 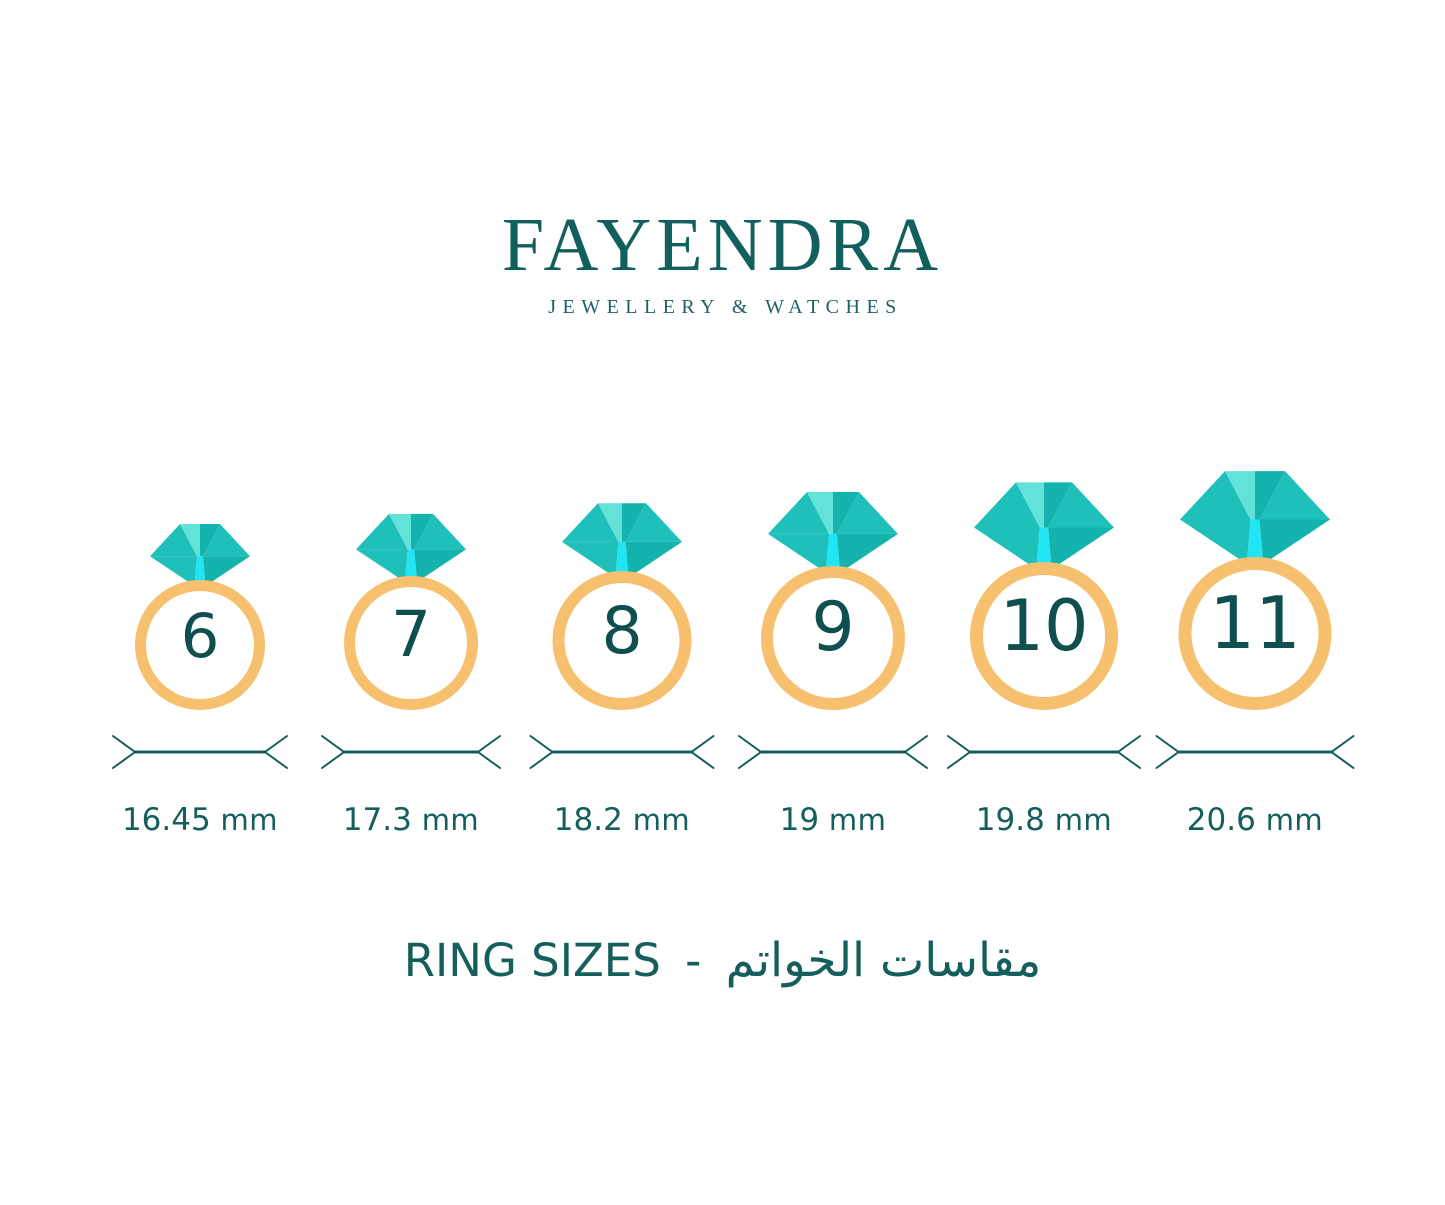 What do you see at coordinates (725, 307) in the screenshot?
I see `brand-tagline: JEWELLERY & WATCHES` at bounding box center [725, 307].